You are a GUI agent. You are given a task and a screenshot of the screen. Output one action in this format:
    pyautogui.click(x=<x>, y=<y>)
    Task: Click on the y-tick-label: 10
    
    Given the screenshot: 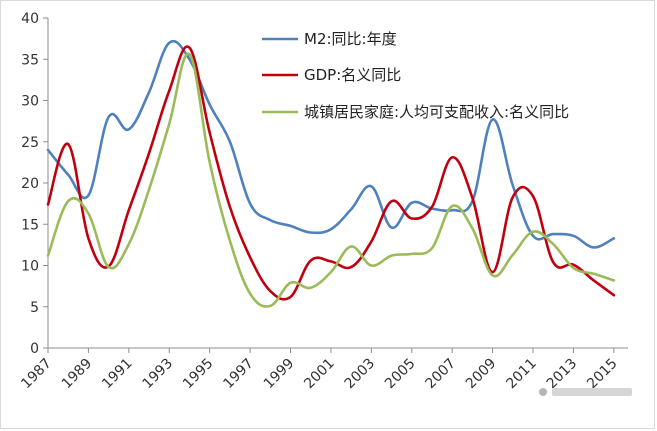 What is the action you would take?
    pyautogui.click(x=30, y=267)
    